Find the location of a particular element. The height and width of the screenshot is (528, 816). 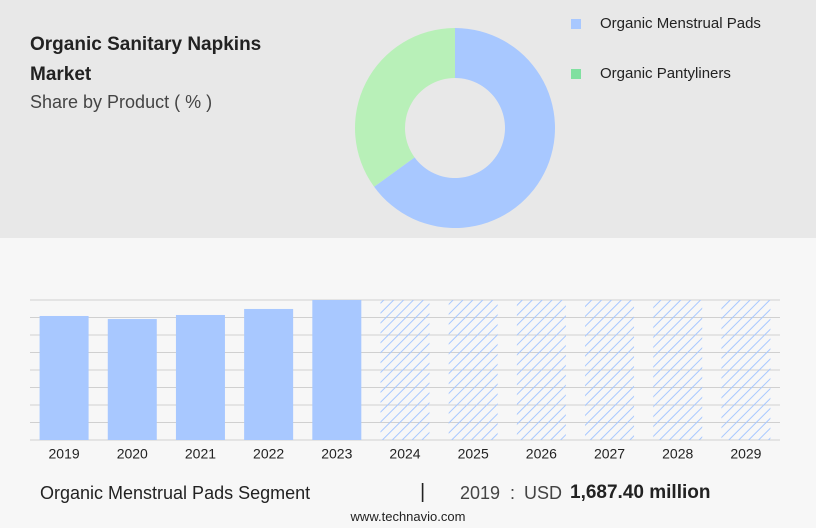

footer-colon: : is located at coordinates (513, 493).